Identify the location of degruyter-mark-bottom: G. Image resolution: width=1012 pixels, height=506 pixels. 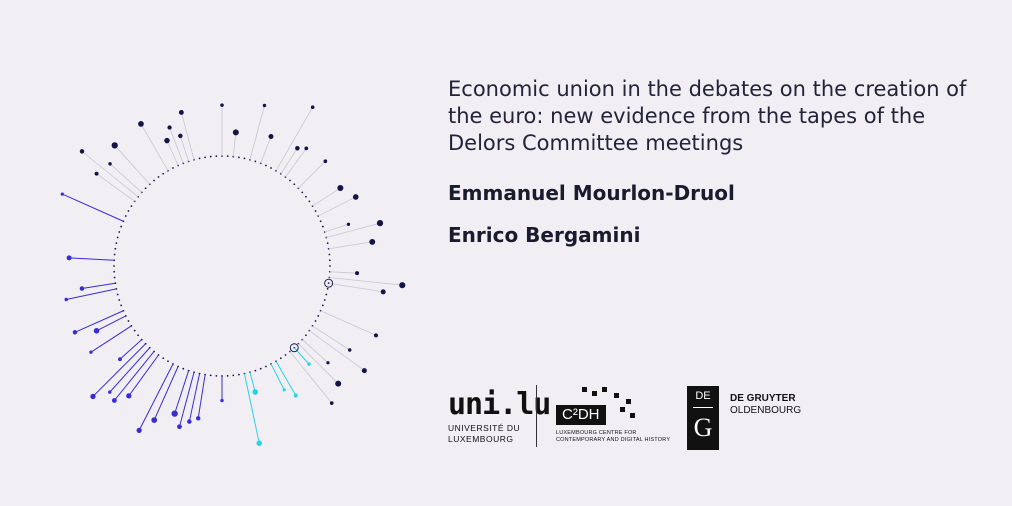
(703, 427).